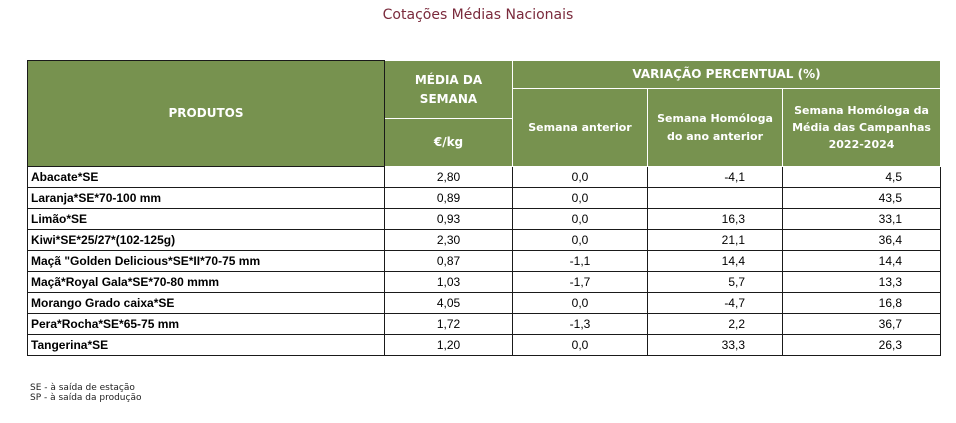 The height and width of the screenshot is (423, 956). I want to click on page-title: Cotações Médias Nacionais, so click(478, 15).